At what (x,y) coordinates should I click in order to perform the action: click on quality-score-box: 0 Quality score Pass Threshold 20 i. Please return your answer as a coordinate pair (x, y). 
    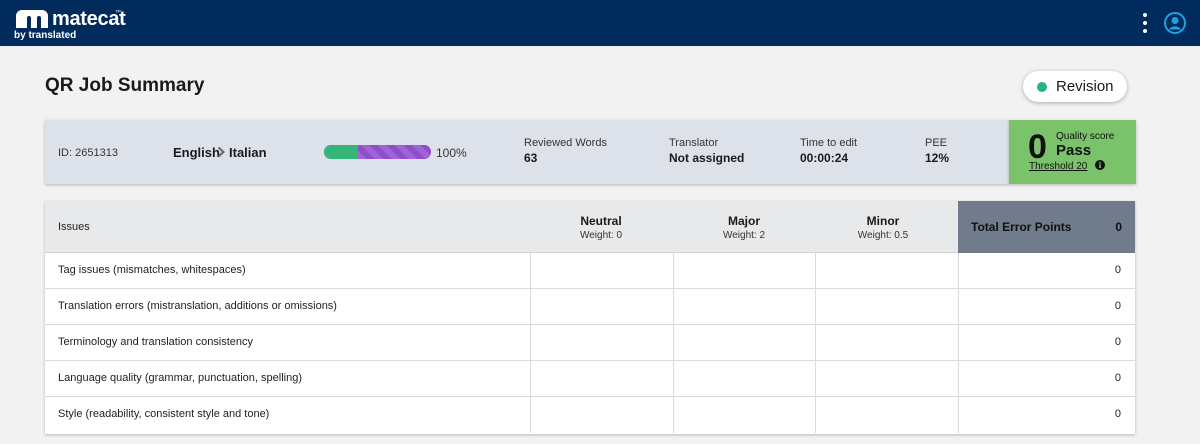
    Looking at the image, I should click on (1072, 152).